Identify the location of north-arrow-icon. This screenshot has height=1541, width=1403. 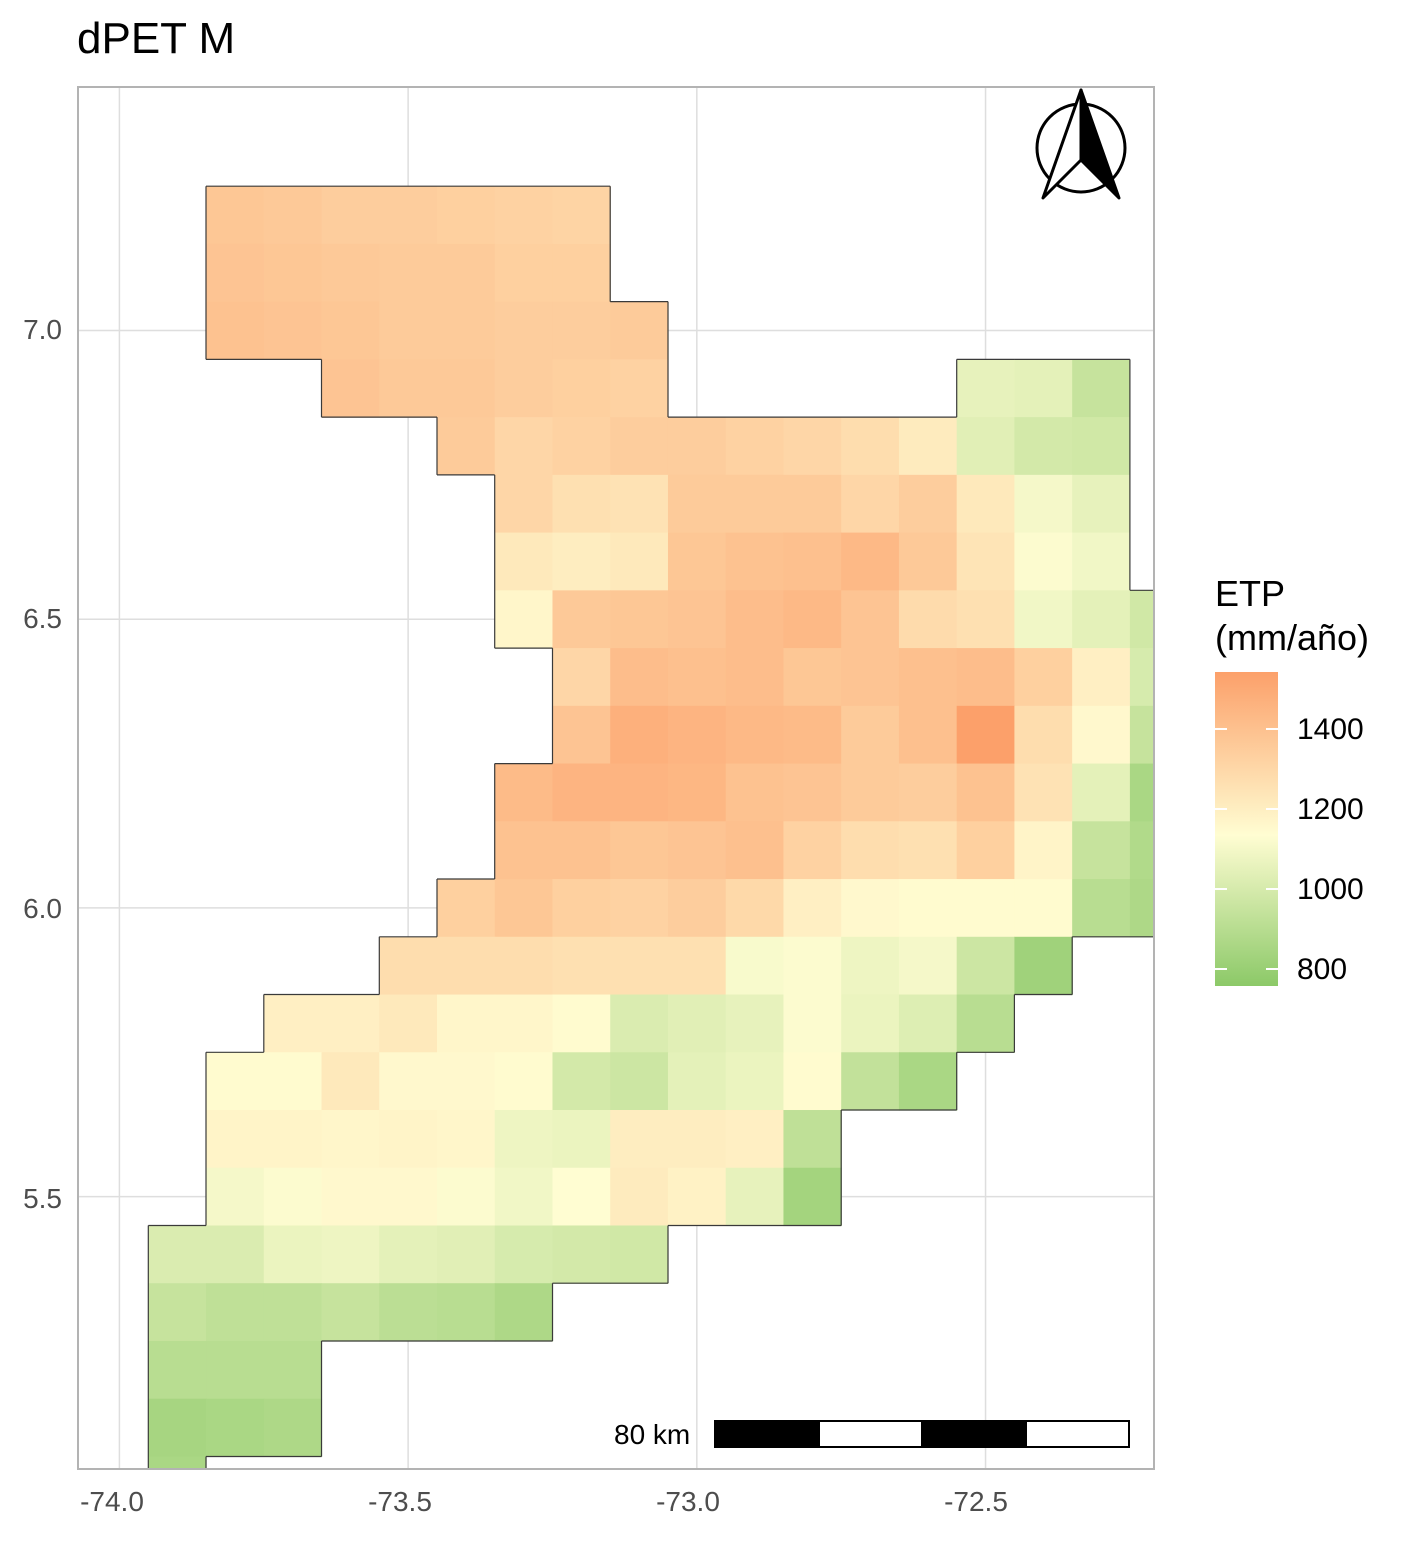
(1081, 144).